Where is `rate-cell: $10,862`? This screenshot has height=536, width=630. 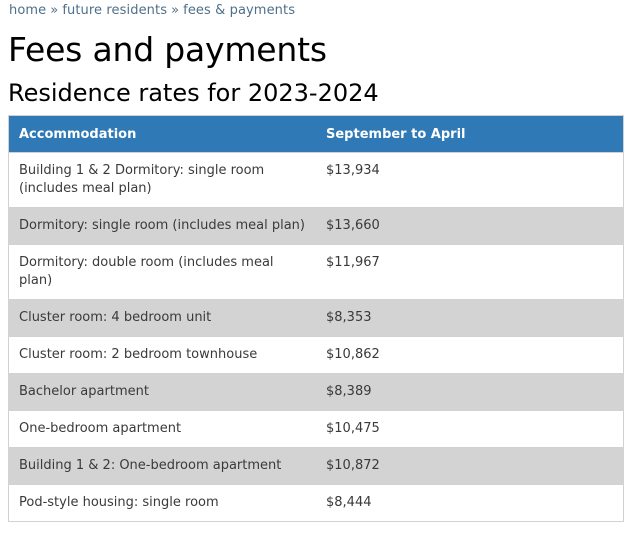 rate-cell: $10,862 is located at coordinates (470, 355).